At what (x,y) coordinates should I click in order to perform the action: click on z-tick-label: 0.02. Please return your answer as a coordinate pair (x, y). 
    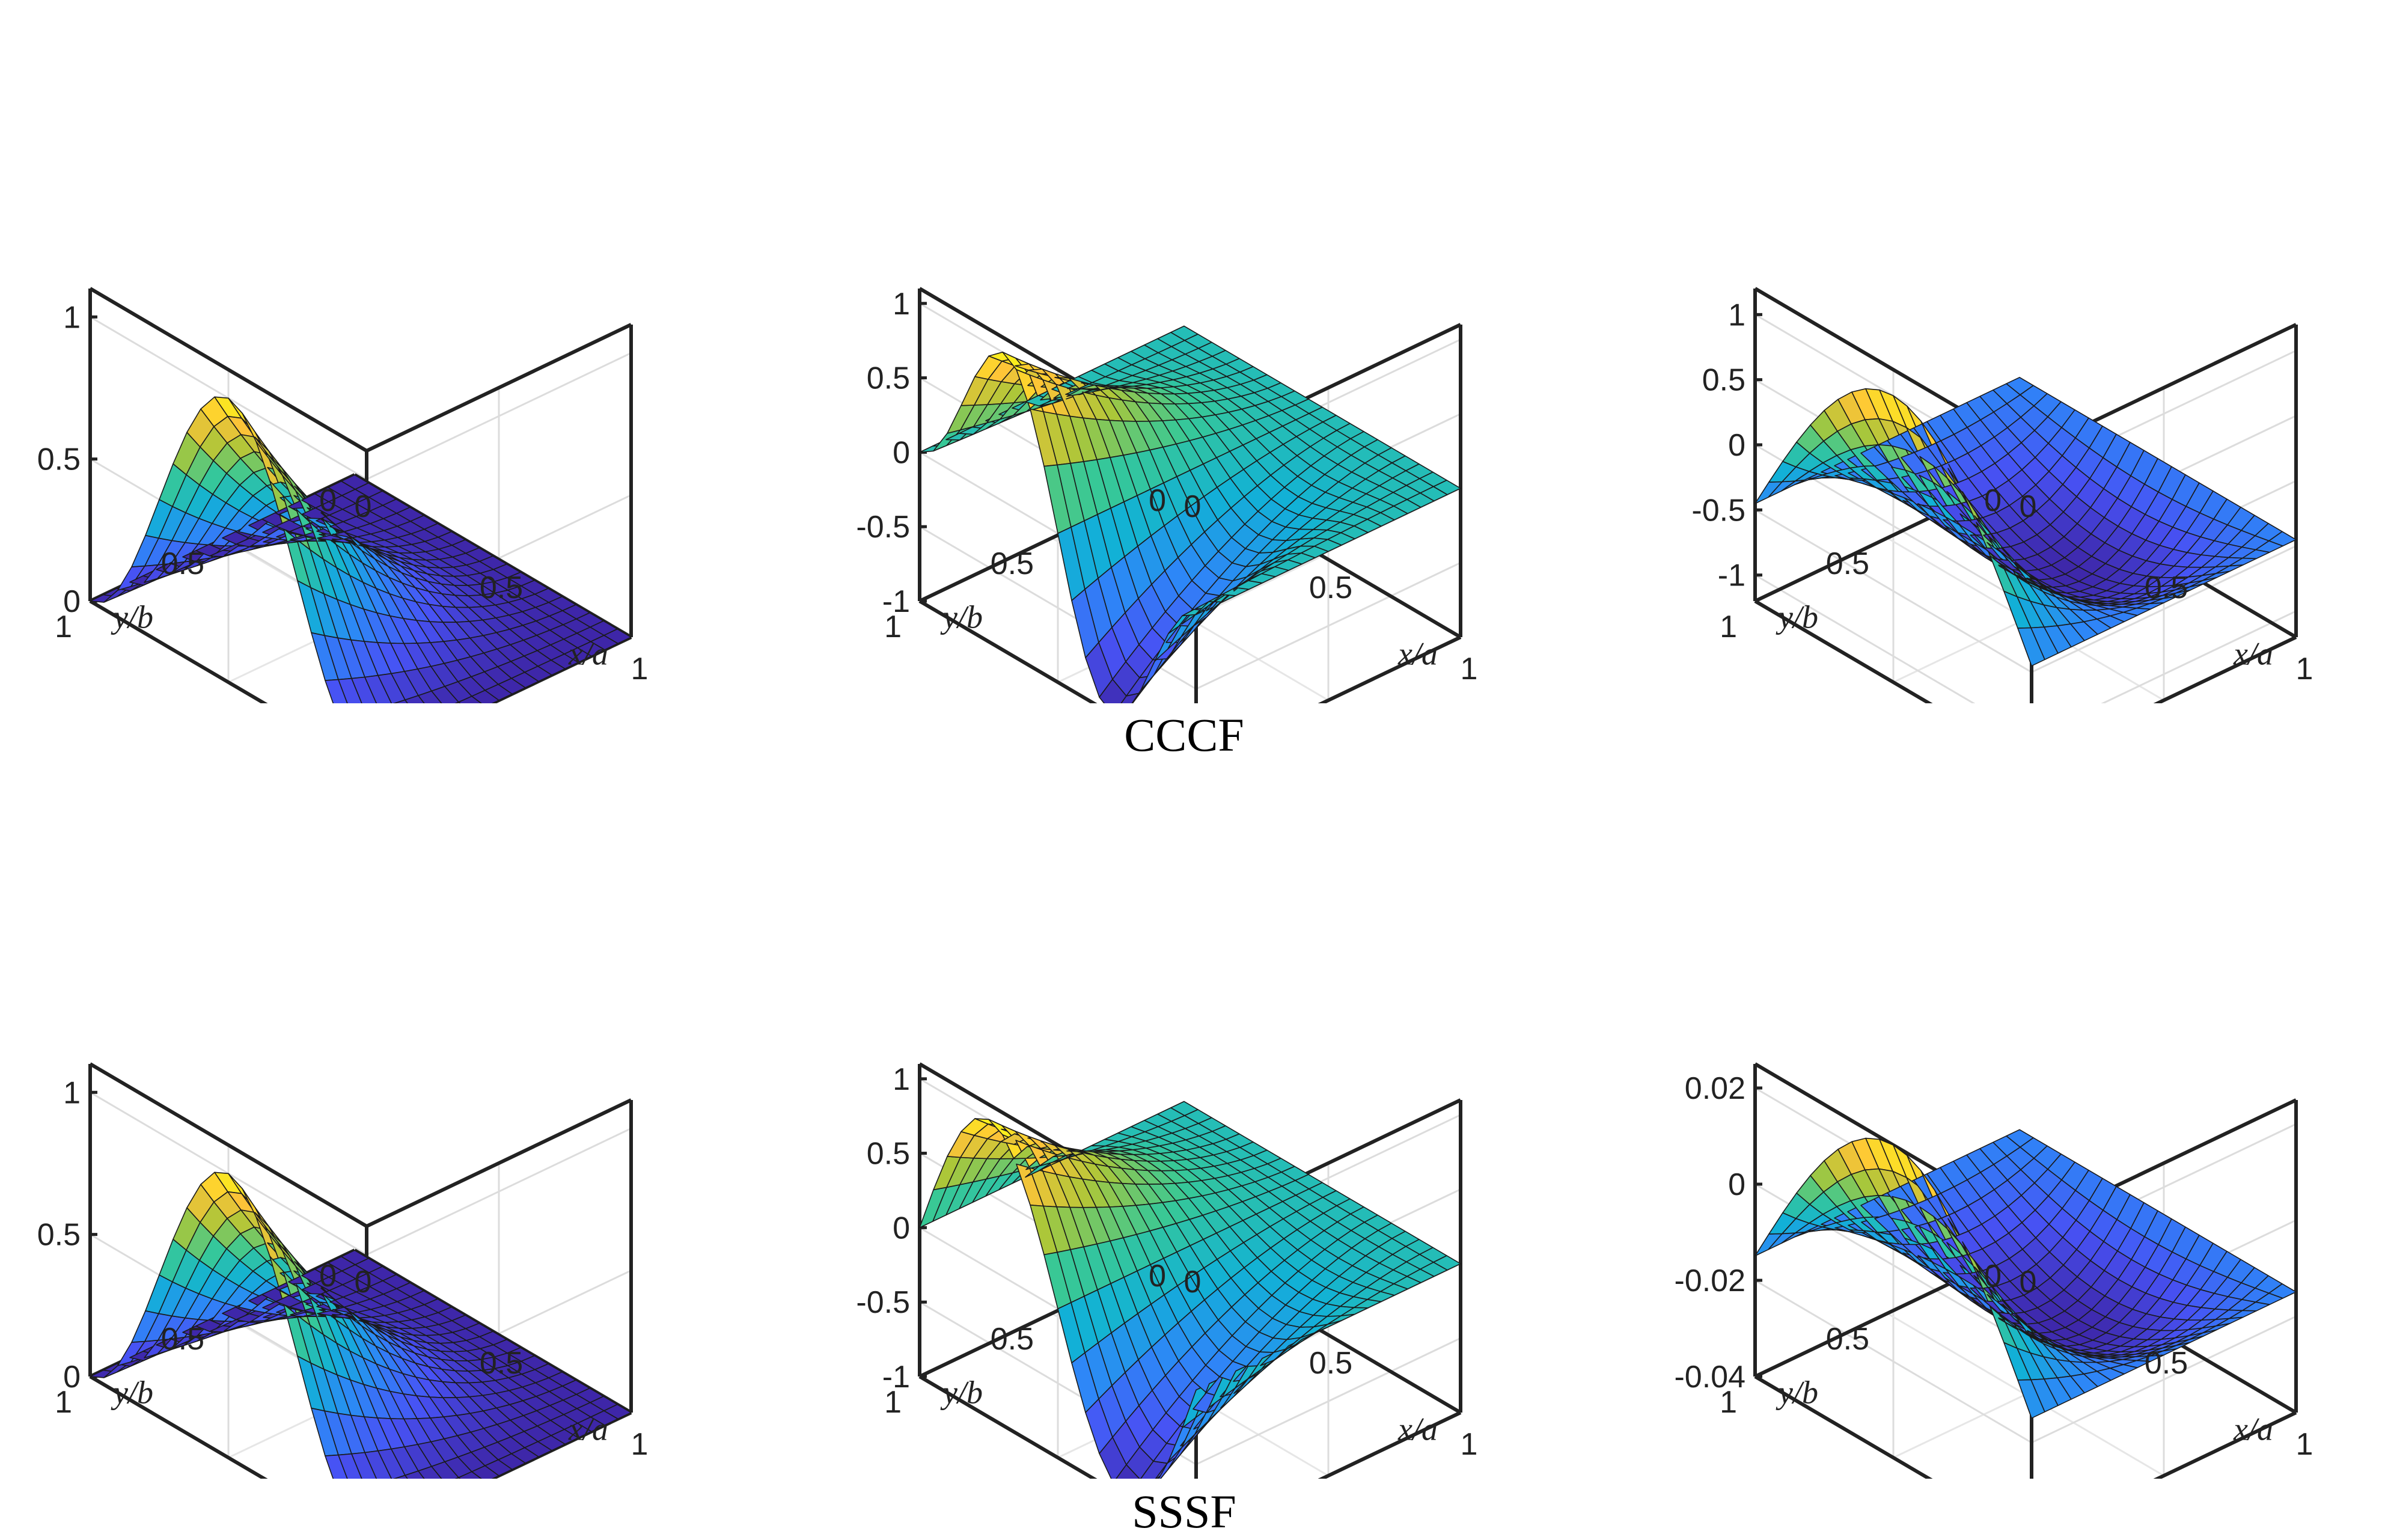
    Looking at the image, I should click on (1715, 1088).